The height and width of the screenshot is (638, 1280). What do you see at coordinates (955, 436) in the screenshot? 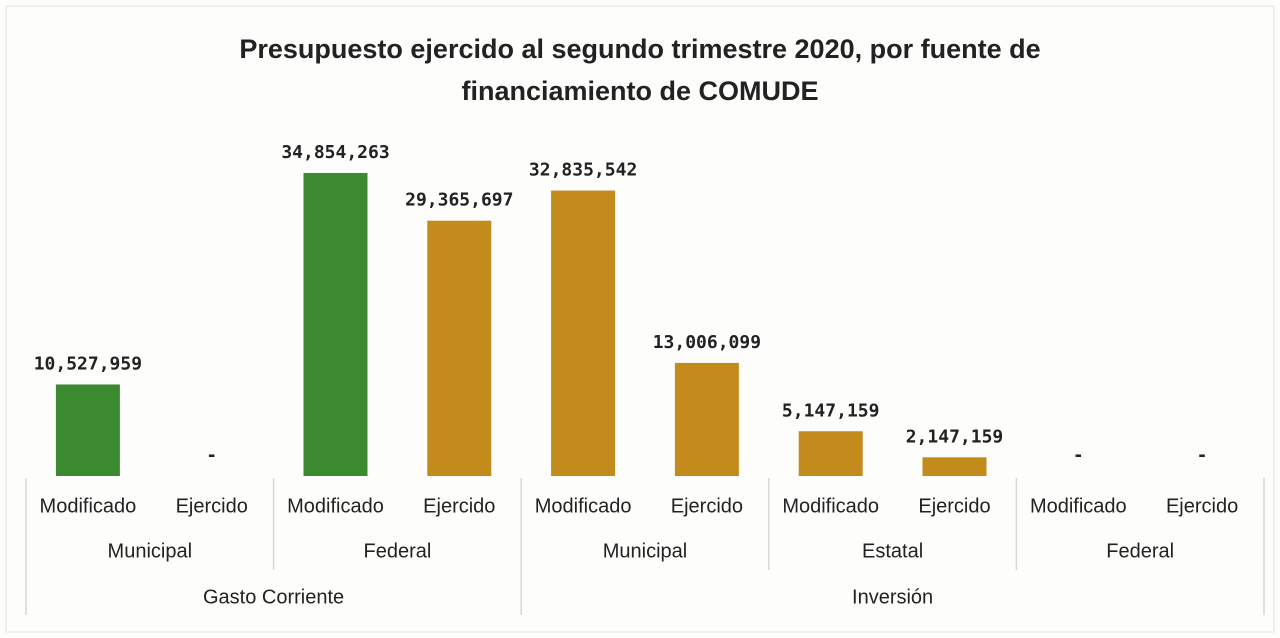
I see `data-label: 2,147,159` at bounding box center [955, 436].